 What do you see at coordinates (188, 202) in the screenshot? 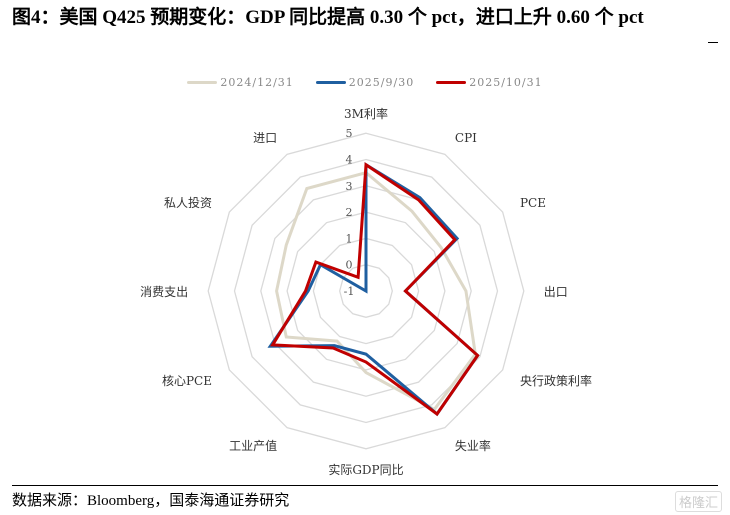
I see `axis-label: 私人投资` at bounding box center [188, 202].